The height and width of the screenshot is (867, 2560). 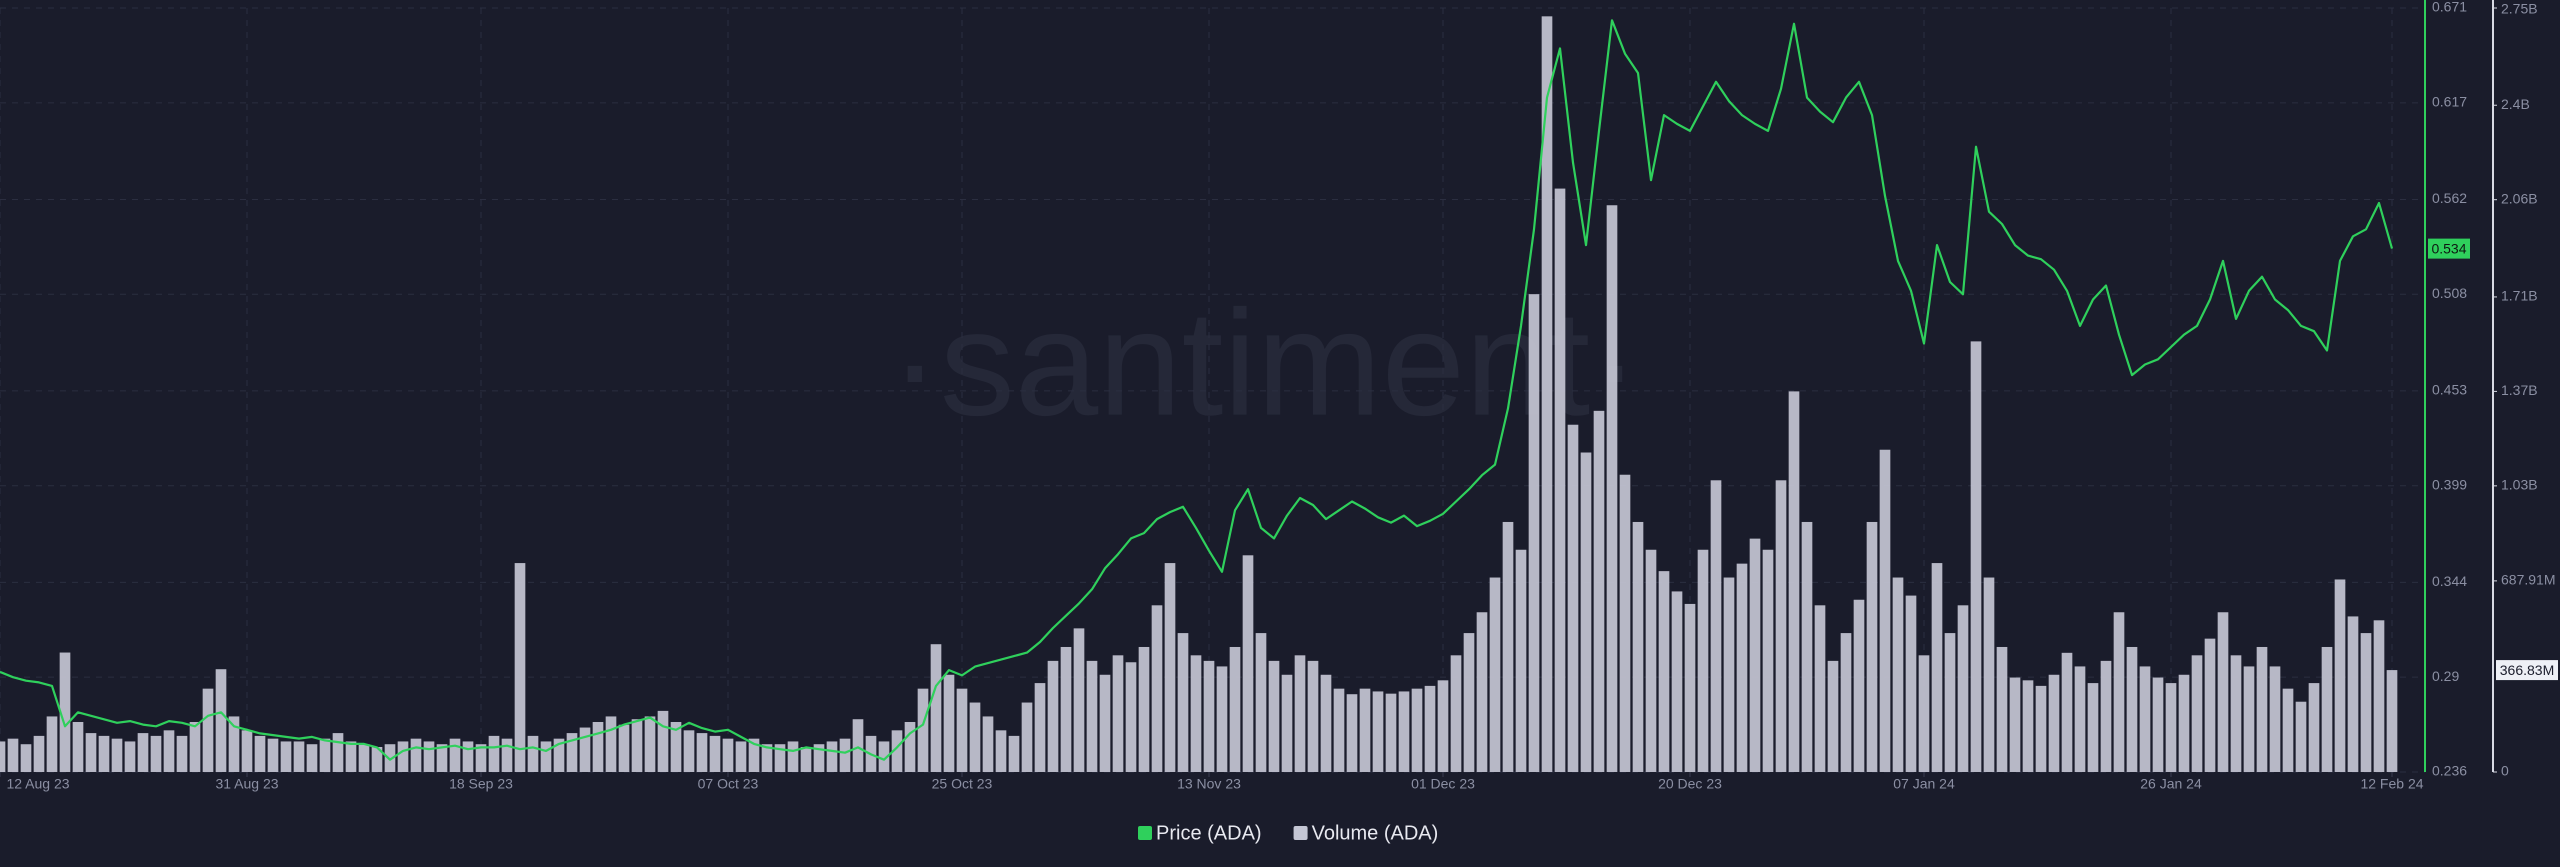 What do you see at coordinates (728, 784) in the screenshot?
I see `x-tick-label: 07 Oct 23` at bounding box center [728, 784].